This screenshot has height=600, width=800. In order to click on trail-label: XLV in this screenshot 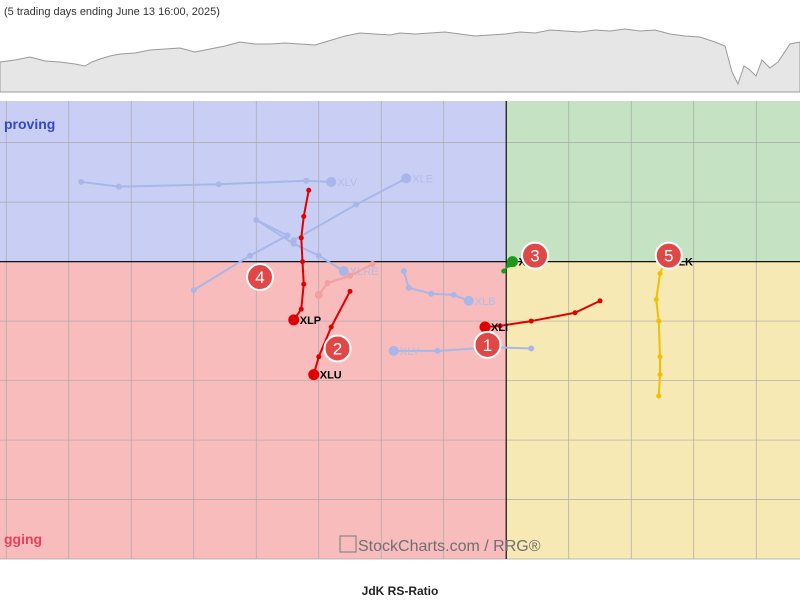, I will do `click(347, 183)`.